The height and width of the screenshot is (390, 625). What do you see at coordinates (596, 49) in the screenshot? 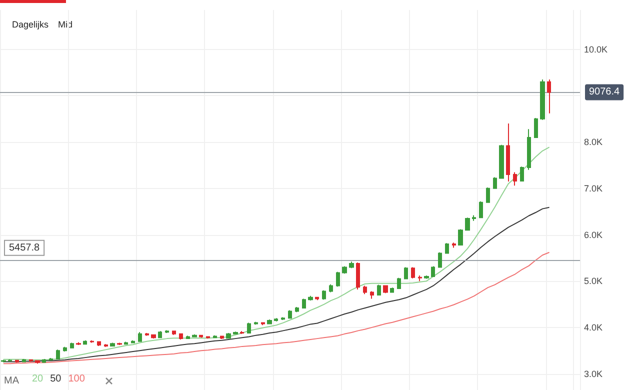
I see `y-tick-label: 10.0K` at bounding box center [596, 49].